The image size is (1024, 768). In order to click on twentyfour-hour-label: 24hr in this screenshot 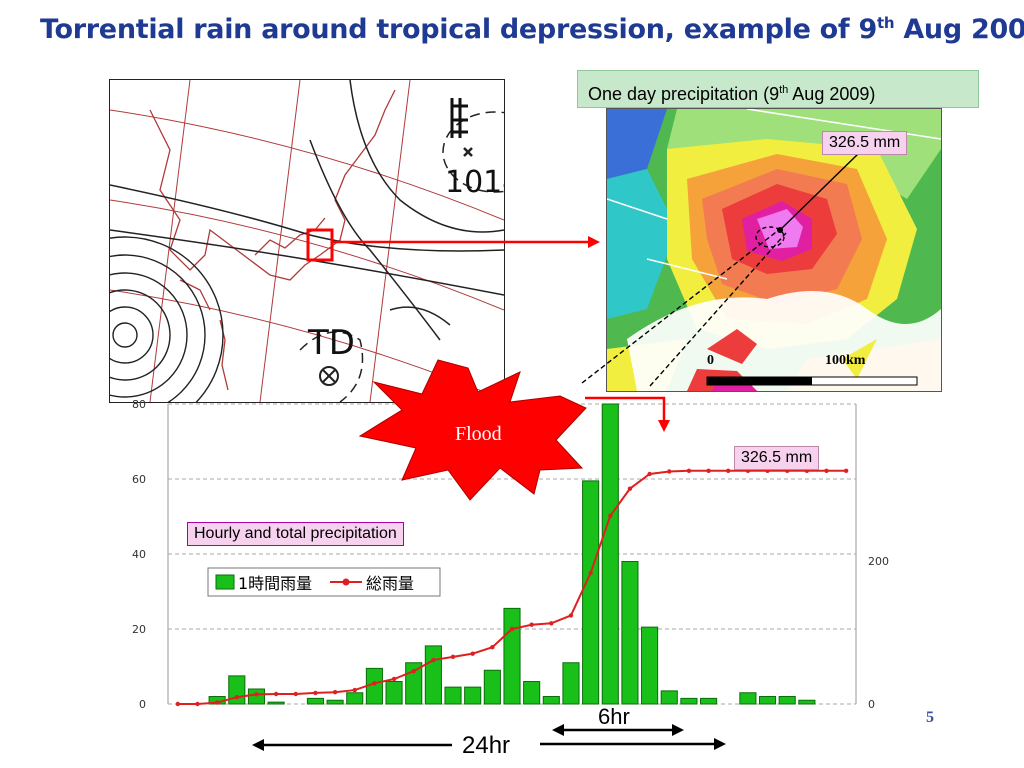, I will do `click(486, 745)`.